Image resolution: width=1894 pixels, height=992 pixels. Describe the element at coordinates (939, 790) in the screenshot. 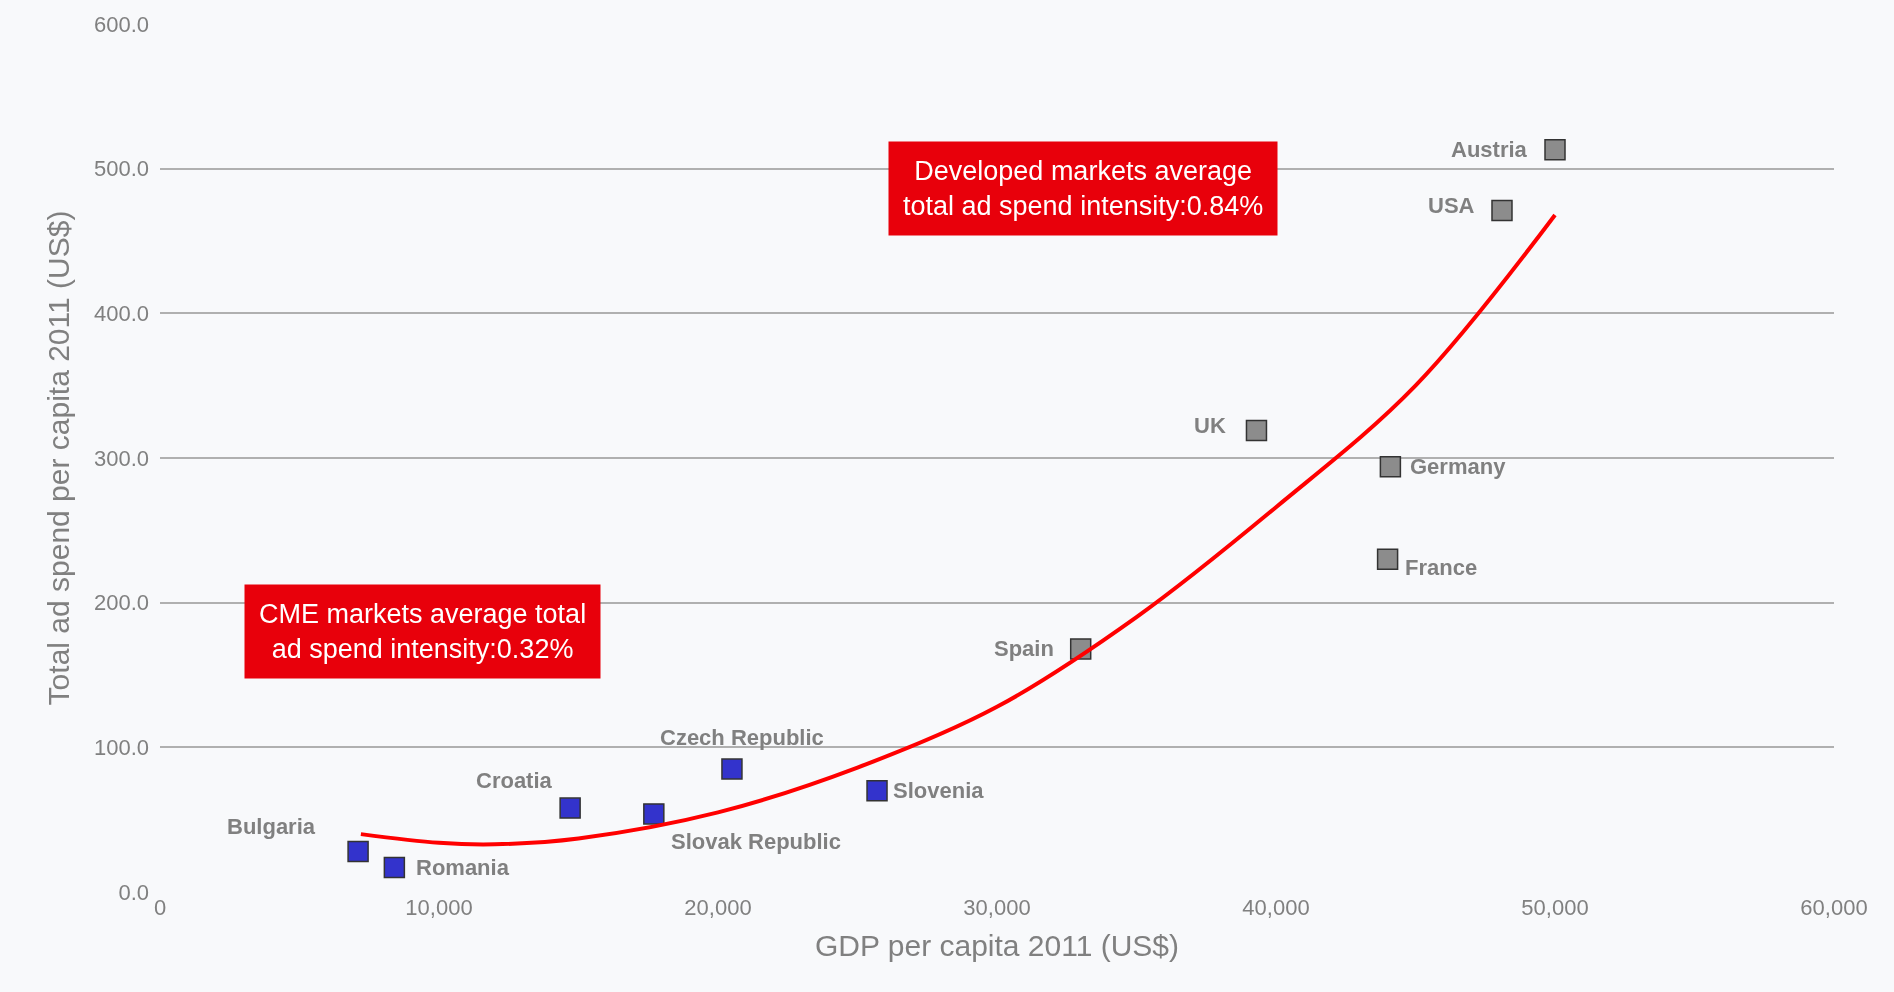

I see `annotation: Slovenia` at that location.